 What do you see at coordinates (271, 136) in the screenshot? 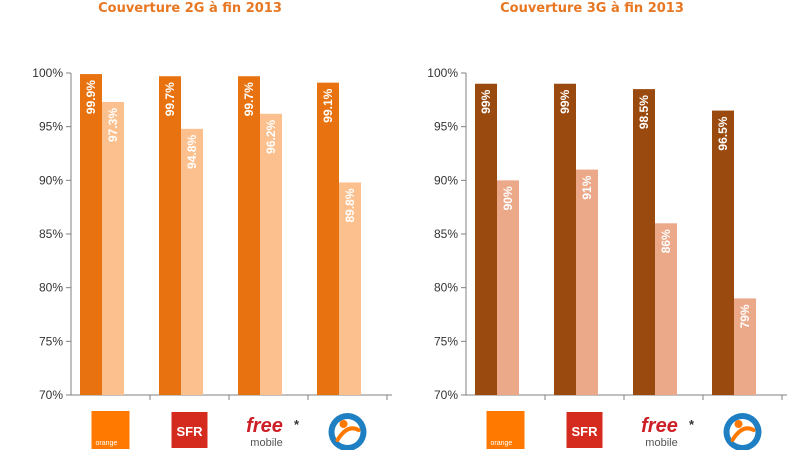
I see `bar-value-label: 96.2%` at bounding box center [271, 136].